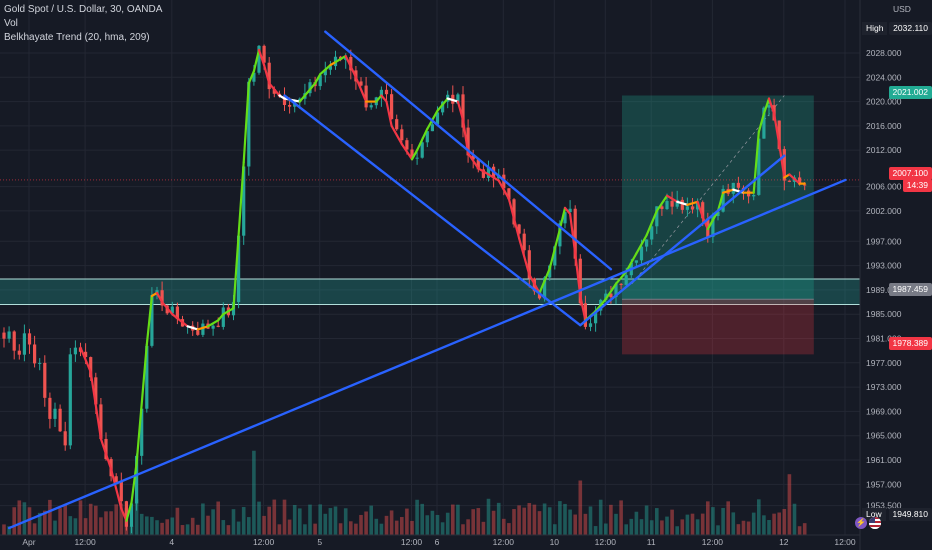 This screenshot has height=550, width=932. Describe the element at coordinates (917, 185) in the screenshot. I see `countdown-tag: 14:39` at that location.